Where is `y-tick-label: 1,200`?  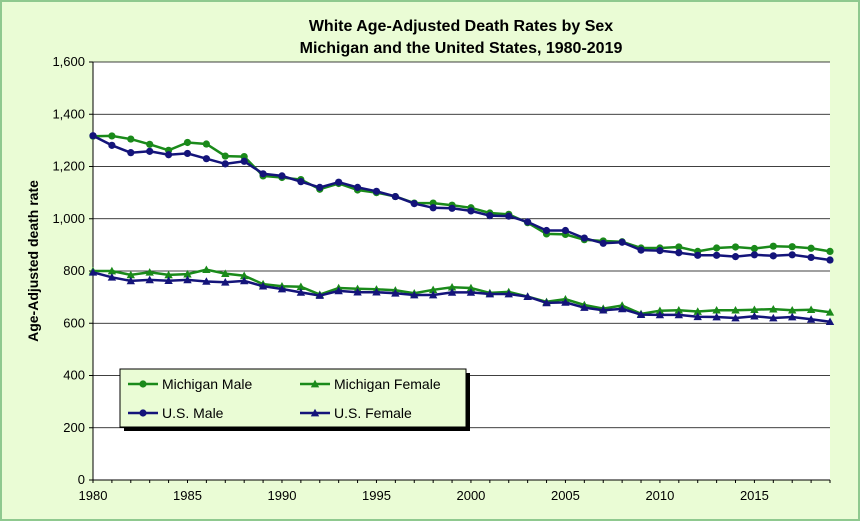 y-tick-label: 1,200 is located at coordinates (68, 166).